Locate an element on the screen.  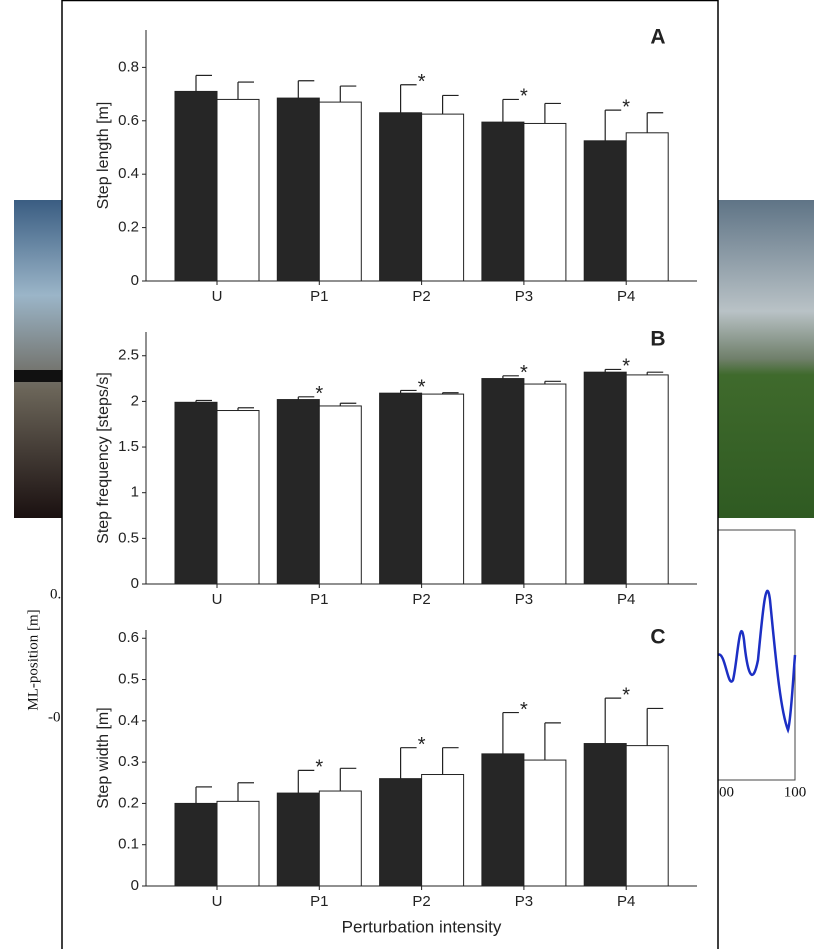
bg-y-label: ML-position [m] is located at coordinates (33, 659).